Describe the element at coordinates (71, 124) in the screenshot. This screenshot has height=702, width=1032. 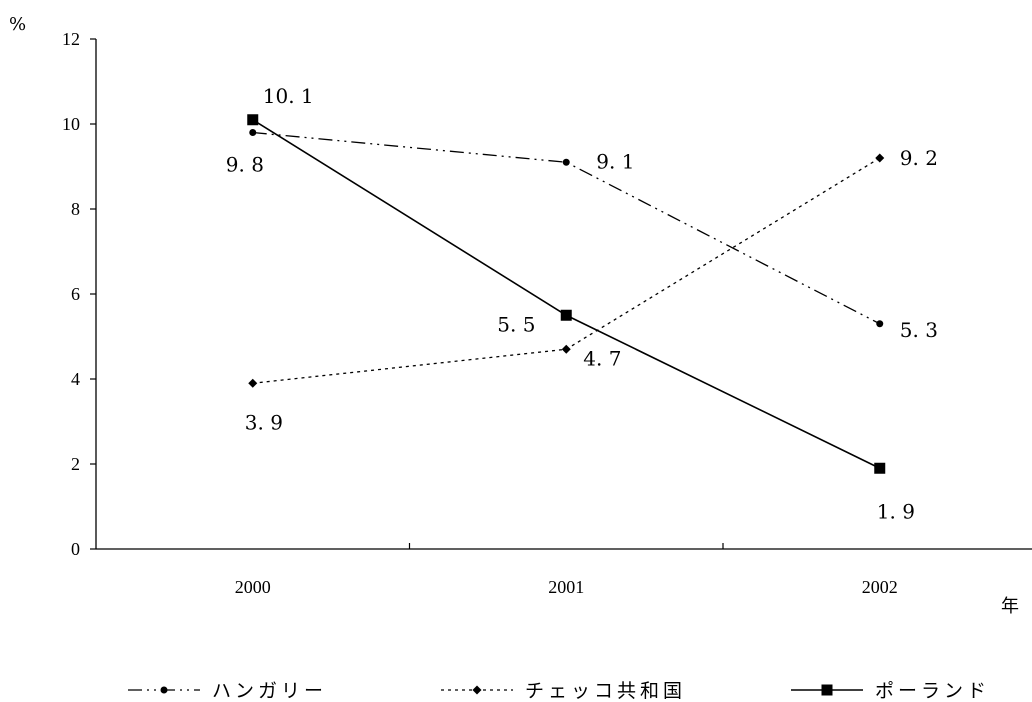
I see `y-tick-label: 10` at that location.